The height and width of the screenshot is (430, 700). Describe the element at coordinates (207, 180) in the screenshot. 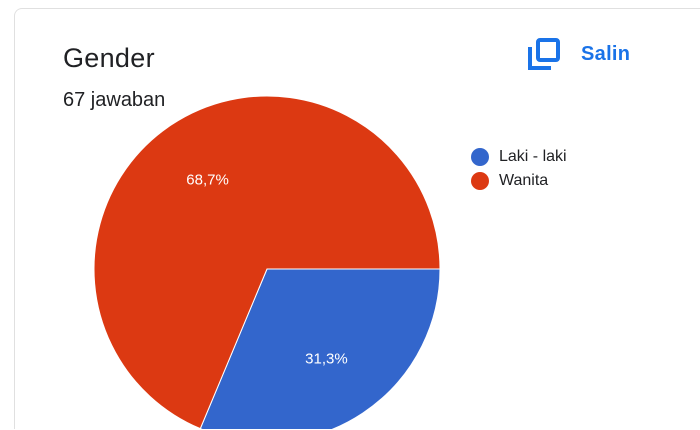

I see `pie-slice-label-2: 68,7%` at that location.